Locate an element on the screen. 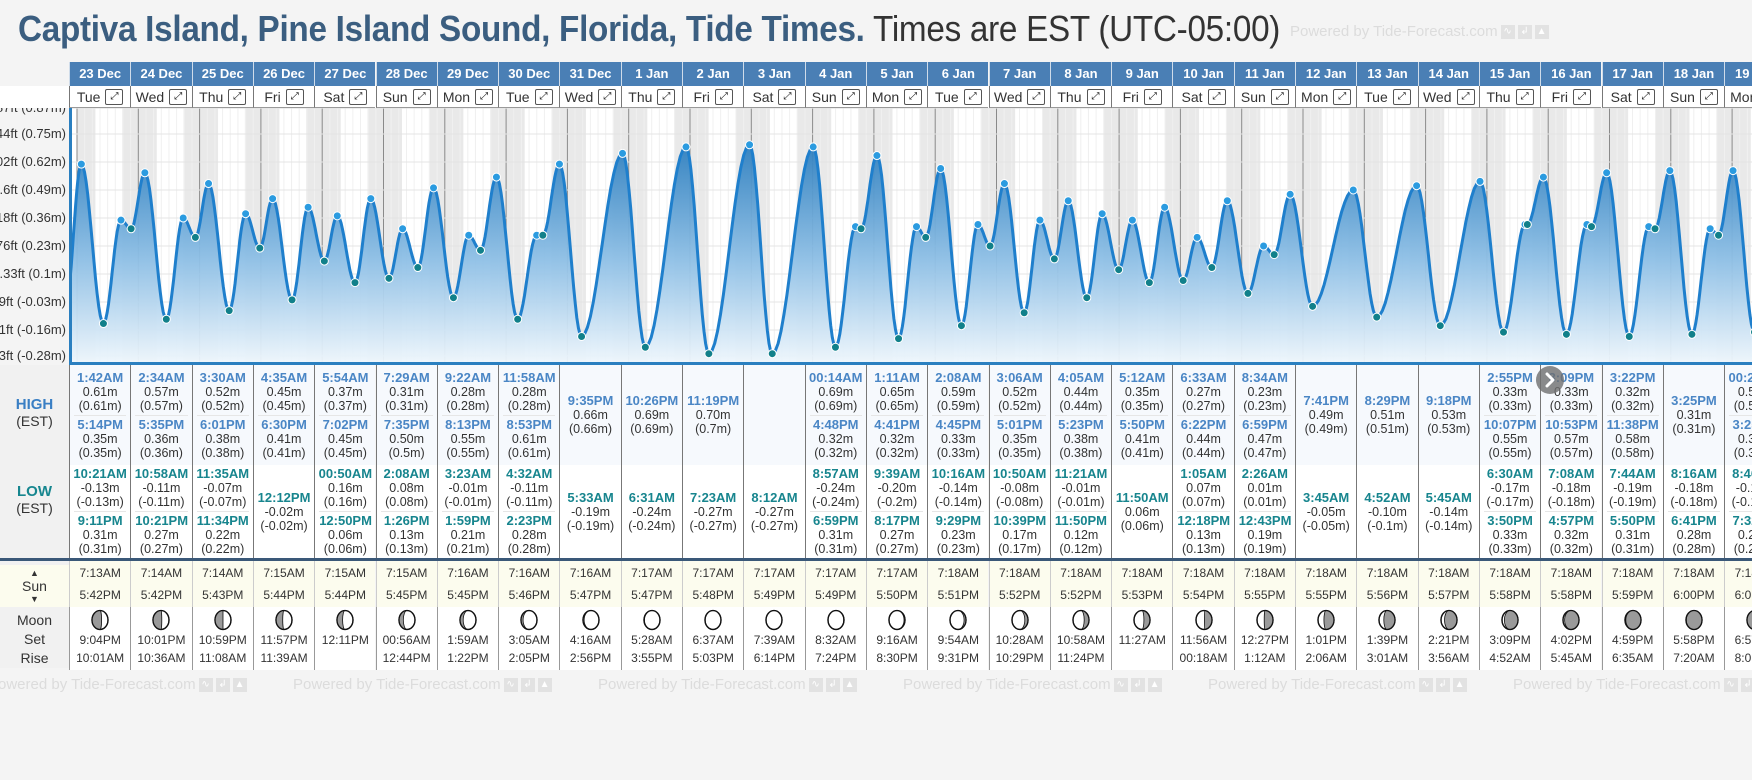  weekday-cell: Tue ⤢ is located at coordinates (1387, 97).